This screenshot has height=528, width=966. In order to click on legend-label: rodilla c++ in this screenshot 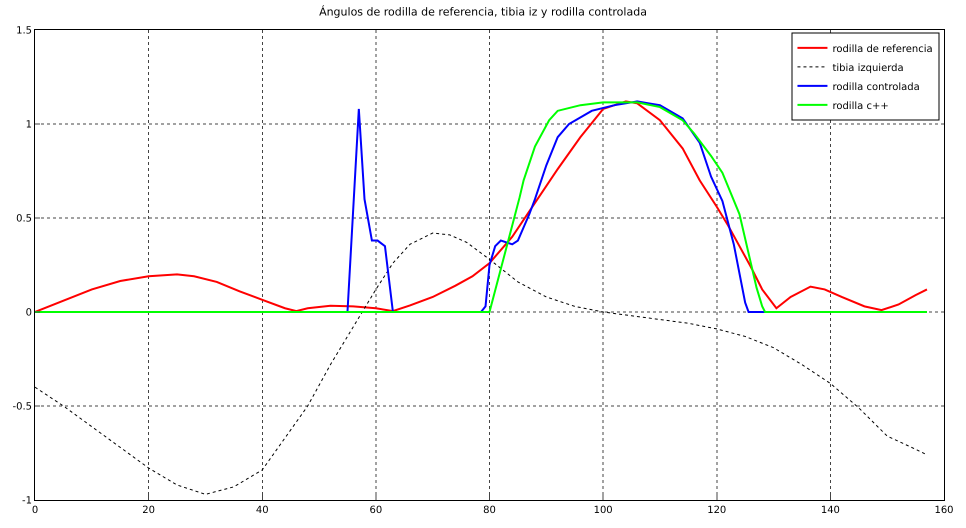, I will do `click(860, 106)`.